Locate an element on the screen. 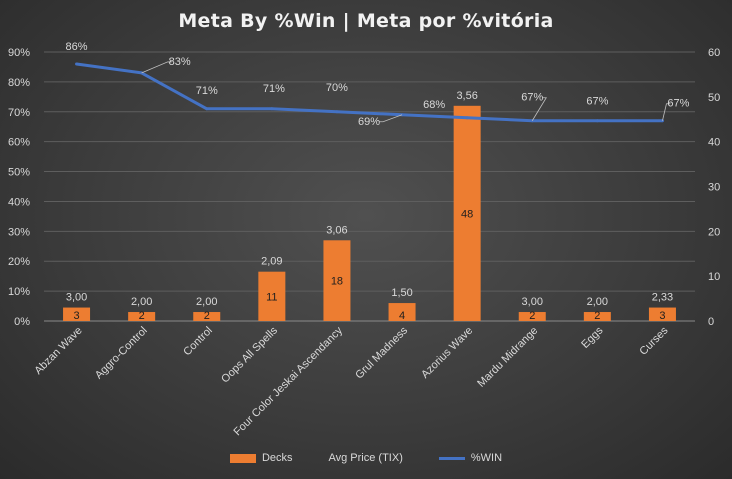  y-left-tick-label: 90% is located at coordinates (19, 53).